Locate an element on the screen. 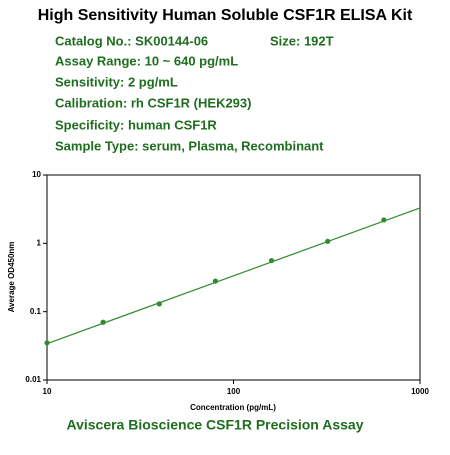 This screenshot has width=450, height=455. y-axis-label: Average OD450nm is located at coordinates (11, 277).